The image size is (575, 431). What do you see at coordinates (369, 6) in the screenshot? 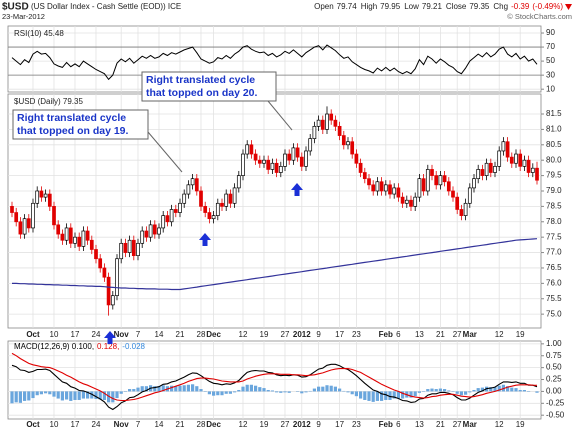
I see `quote-label: High` at bounding box center [369, 6].